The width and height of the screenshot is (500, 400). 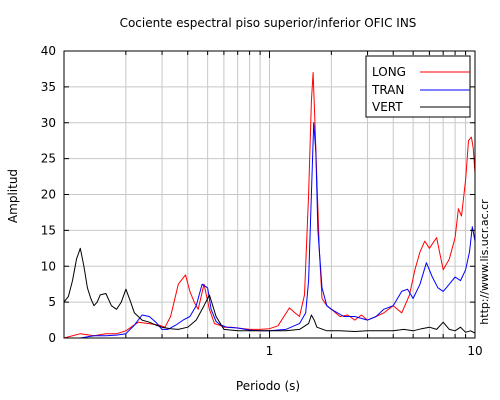 What do you see at coordinates (48, 266) in the screenshot?
I see `y-tick-label: 10` at bounding box center [48, 266].